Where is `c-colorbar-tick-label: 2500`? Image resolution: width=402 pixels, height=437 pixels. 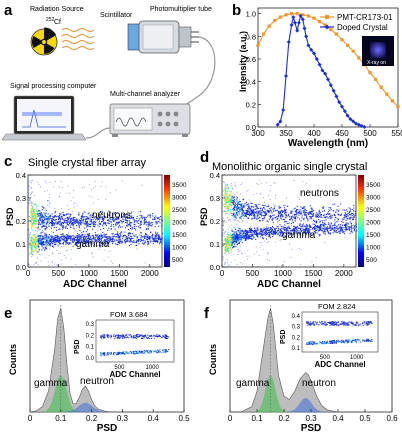
c-colorbar-tick-label: 2500 is located at coordinates (179, 210).